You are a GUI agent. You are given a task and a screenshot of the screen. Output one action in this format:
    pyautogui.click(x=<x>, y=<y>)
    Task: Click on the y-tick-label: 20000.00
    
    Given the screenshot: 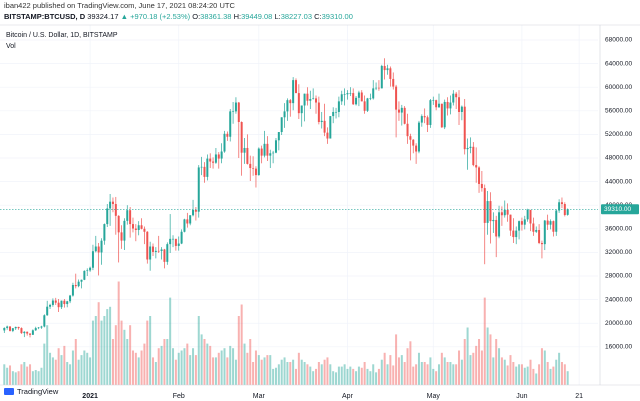 What is the action you would take?
    pyautogui.click(x=618, y=323)
    